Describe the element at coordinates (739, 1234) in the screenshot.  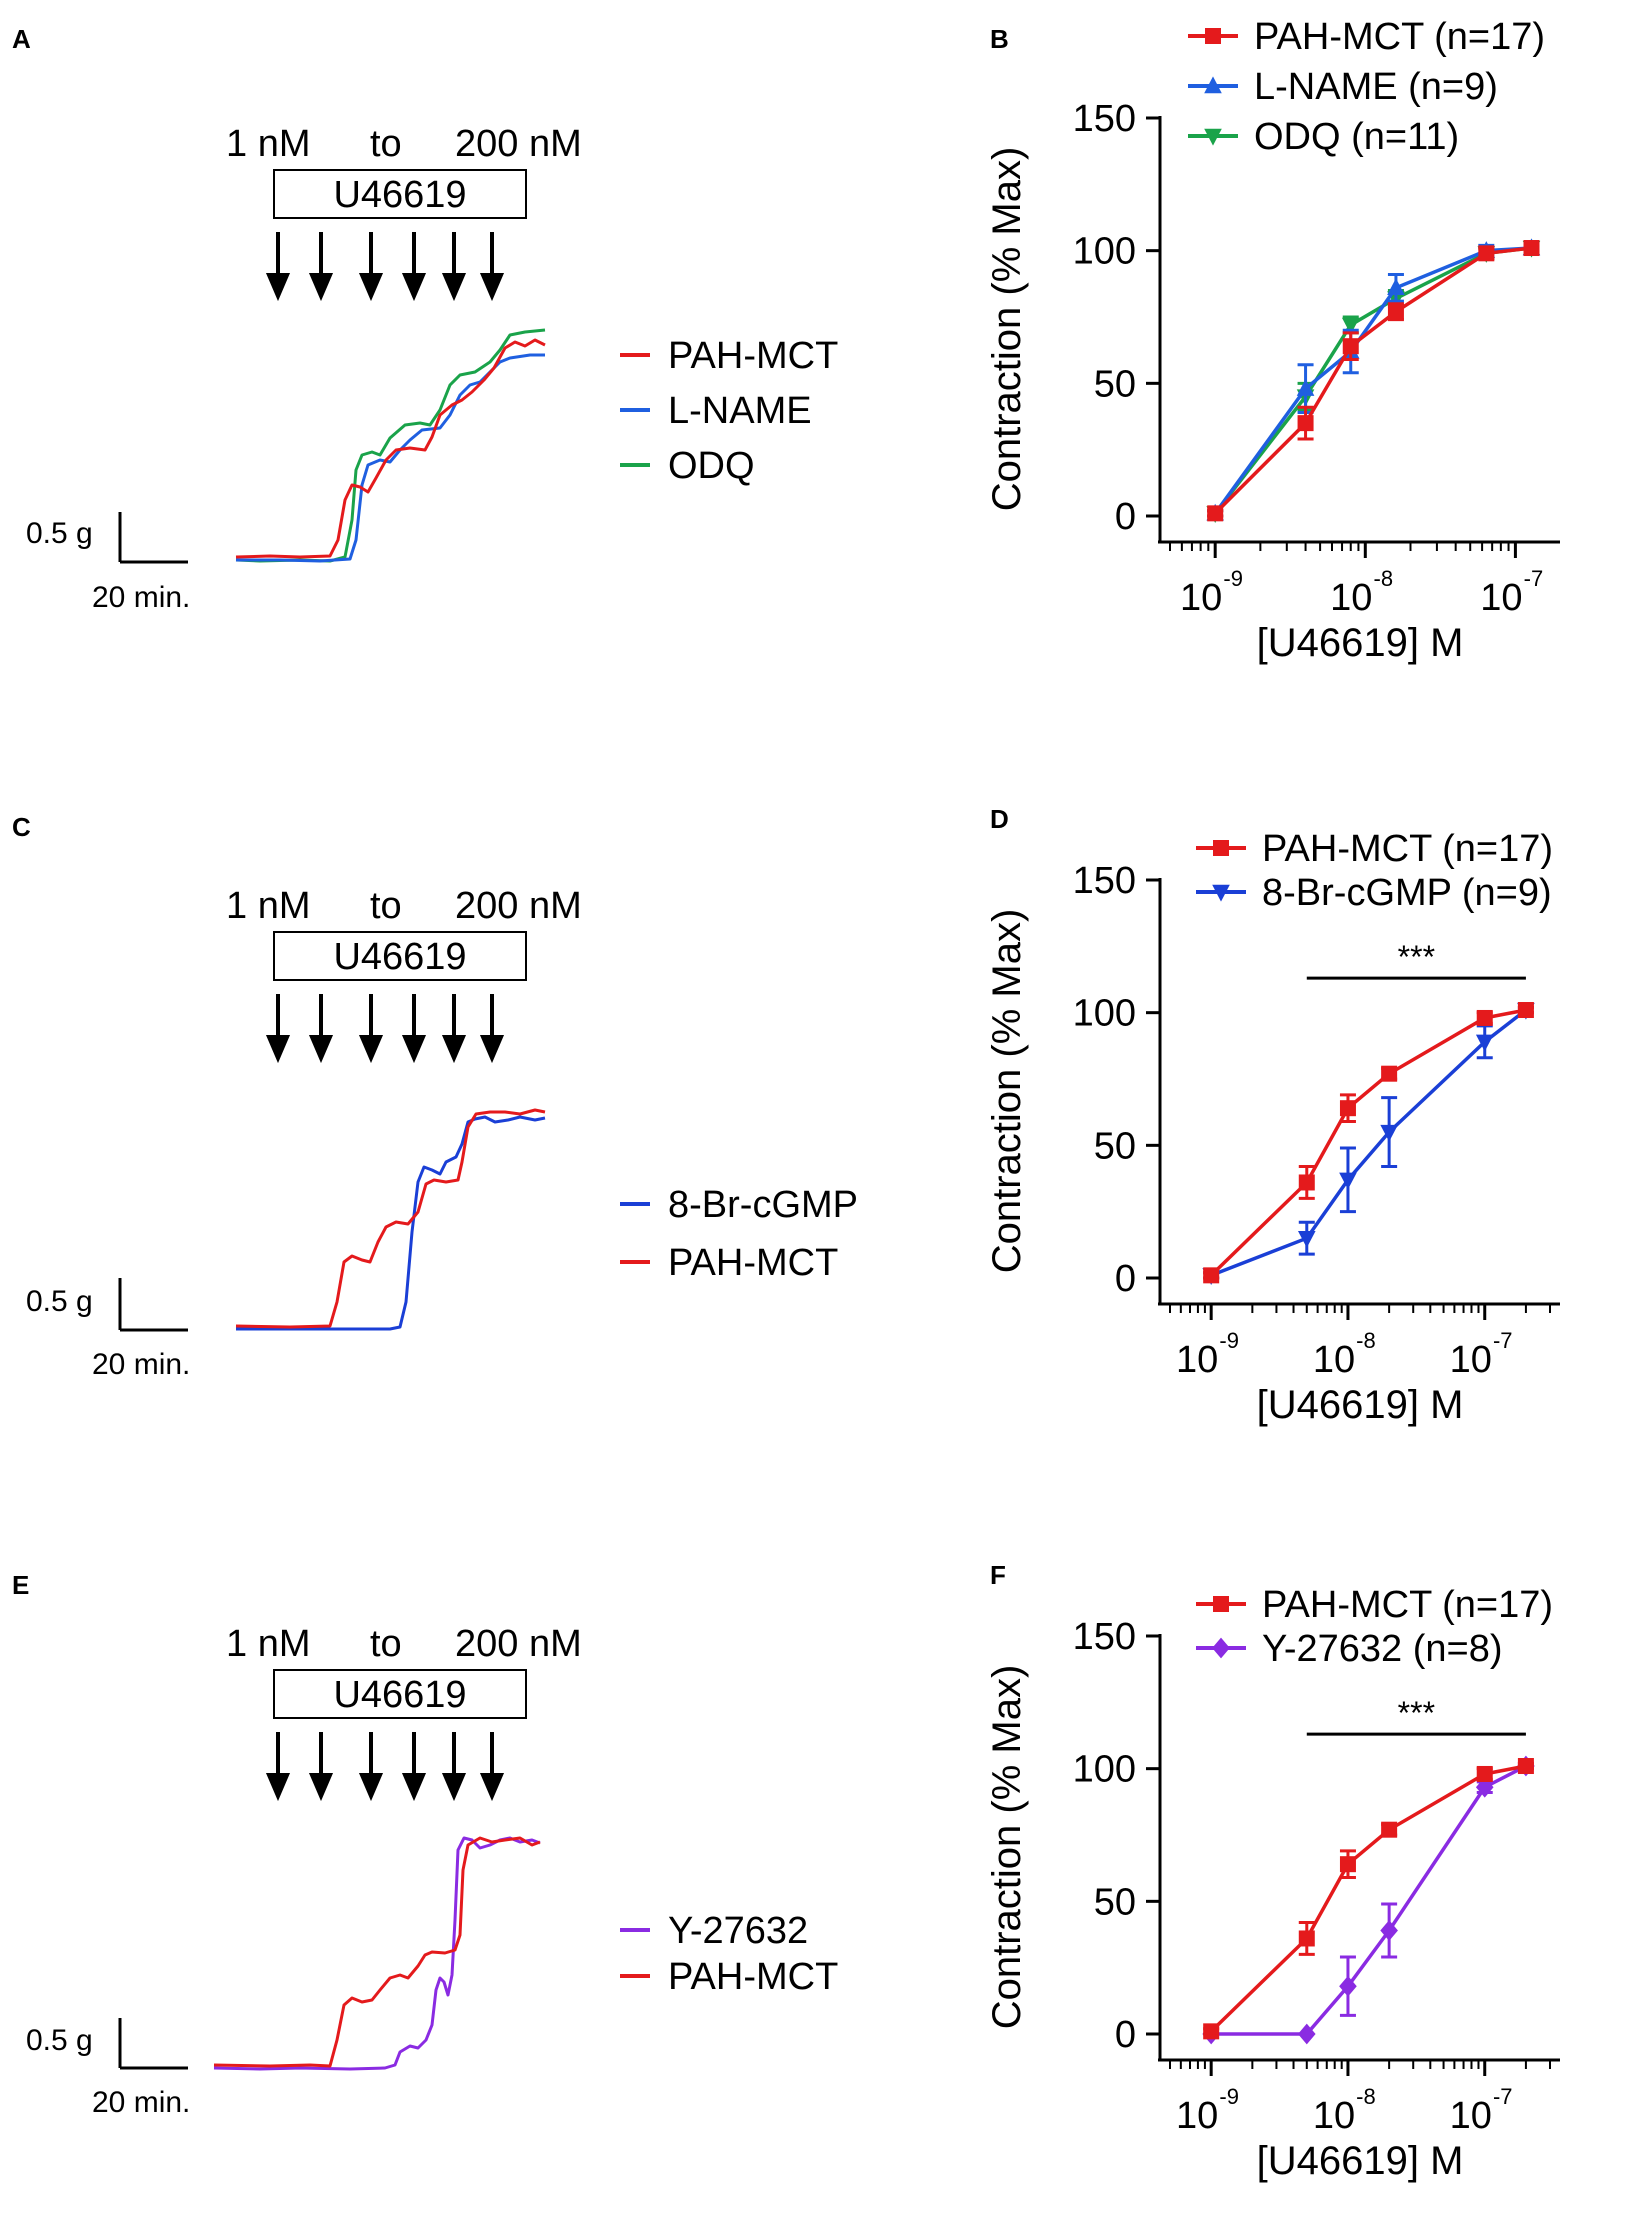
I see `trace-legend: 8-Br-cGMP PAH-MCT` at that location.